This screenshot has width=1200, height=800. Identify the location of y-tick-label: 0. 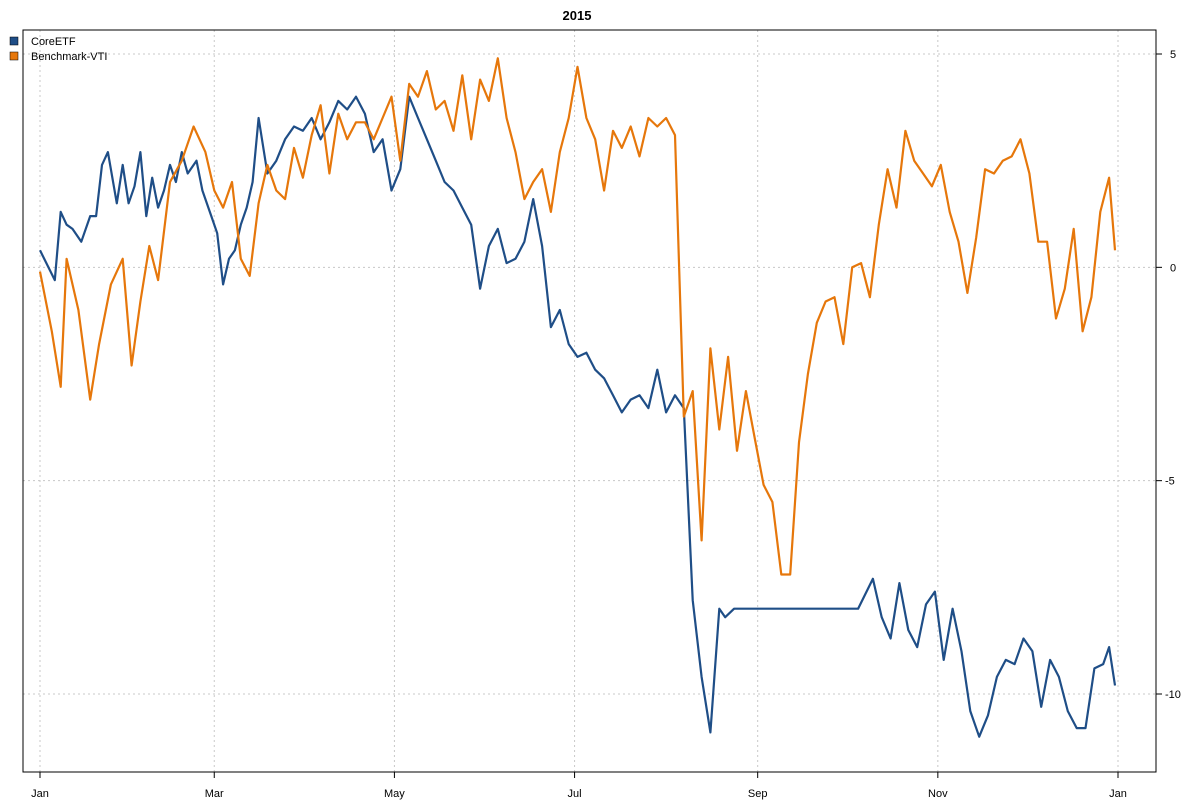
(1173, 268).